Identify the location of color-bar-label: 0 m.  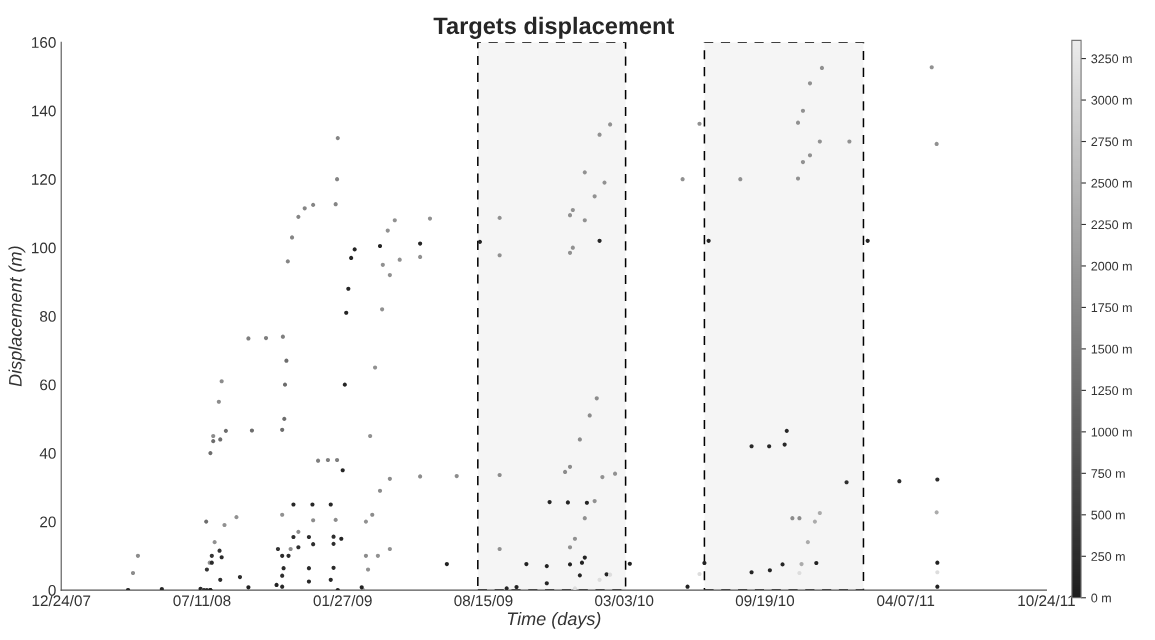
(1101, 598).